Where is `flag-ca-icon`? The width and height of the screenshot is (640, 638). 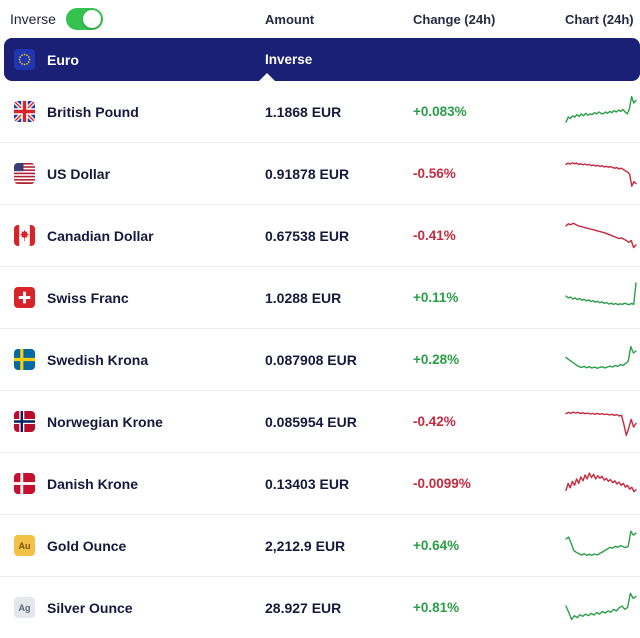 flag-ca-icon is located at coordinates (24, 235).